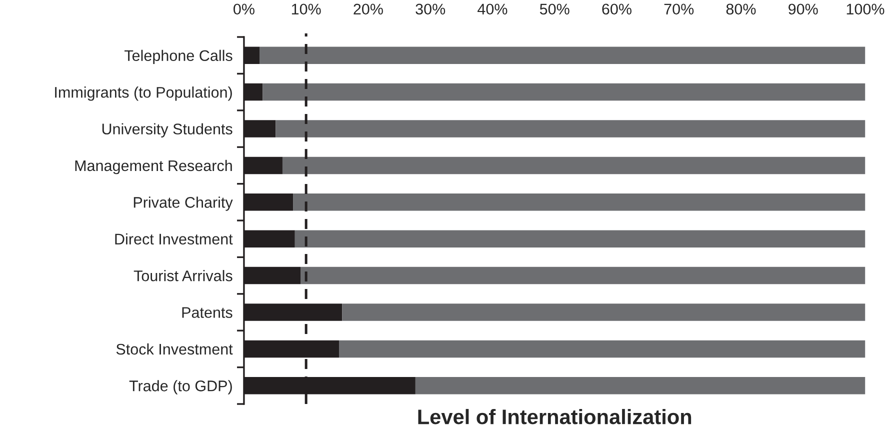 The image size is (892, 443). I want to click on x-tick-label: 80%, so click(741, 9).